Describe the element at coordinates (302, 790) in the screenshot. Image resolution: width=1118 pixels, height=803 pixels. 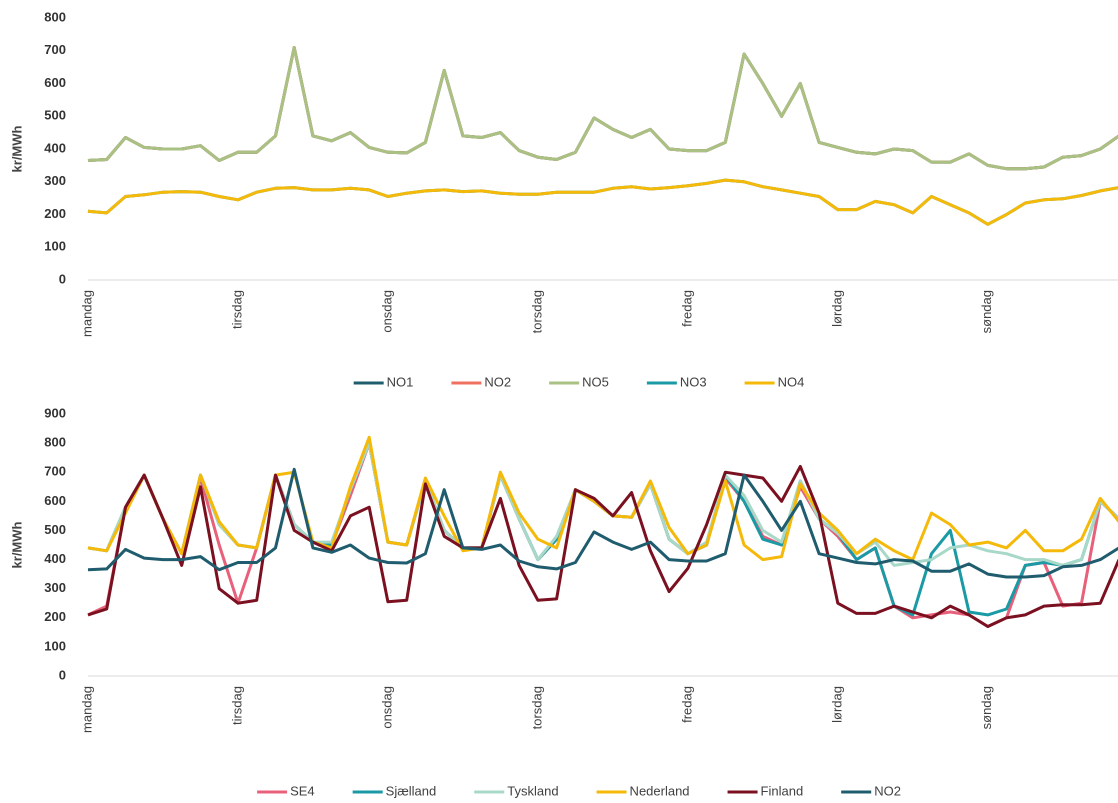
I see `legend-label: SE4` at that location.